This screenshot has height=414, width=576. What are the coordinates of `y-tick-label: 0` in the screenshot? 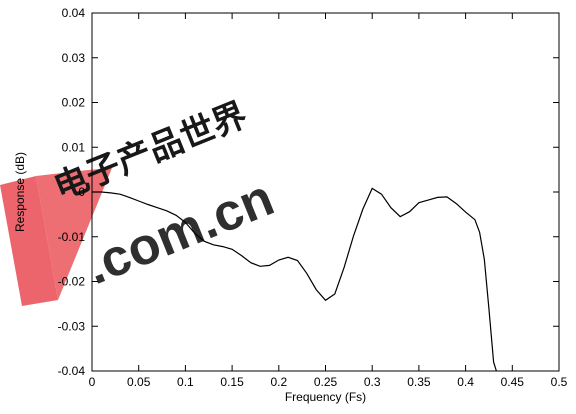 It's located at (81, 192).